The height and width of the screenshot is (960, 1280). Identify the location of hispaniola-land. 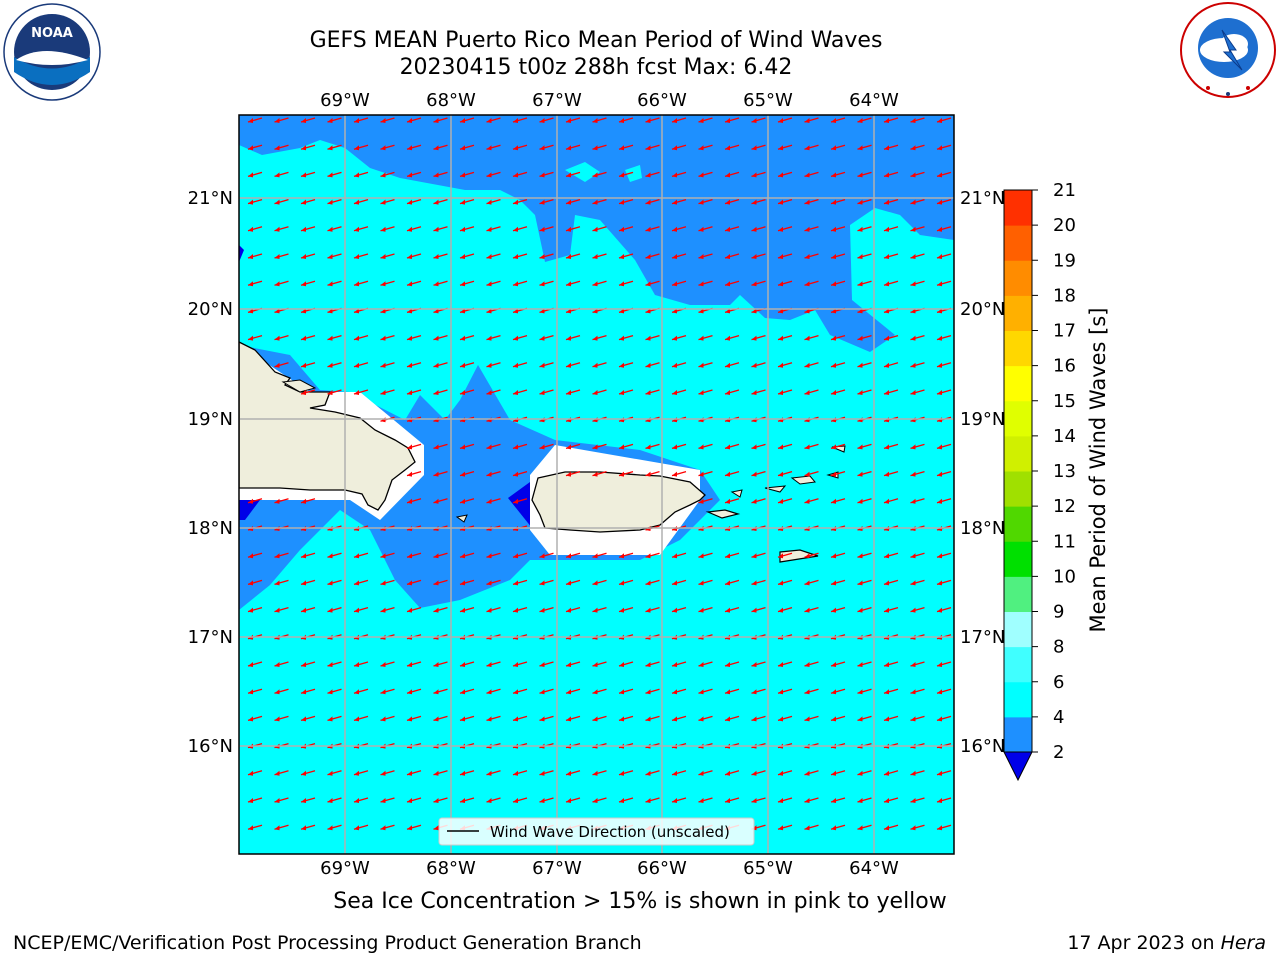
(327, 426).